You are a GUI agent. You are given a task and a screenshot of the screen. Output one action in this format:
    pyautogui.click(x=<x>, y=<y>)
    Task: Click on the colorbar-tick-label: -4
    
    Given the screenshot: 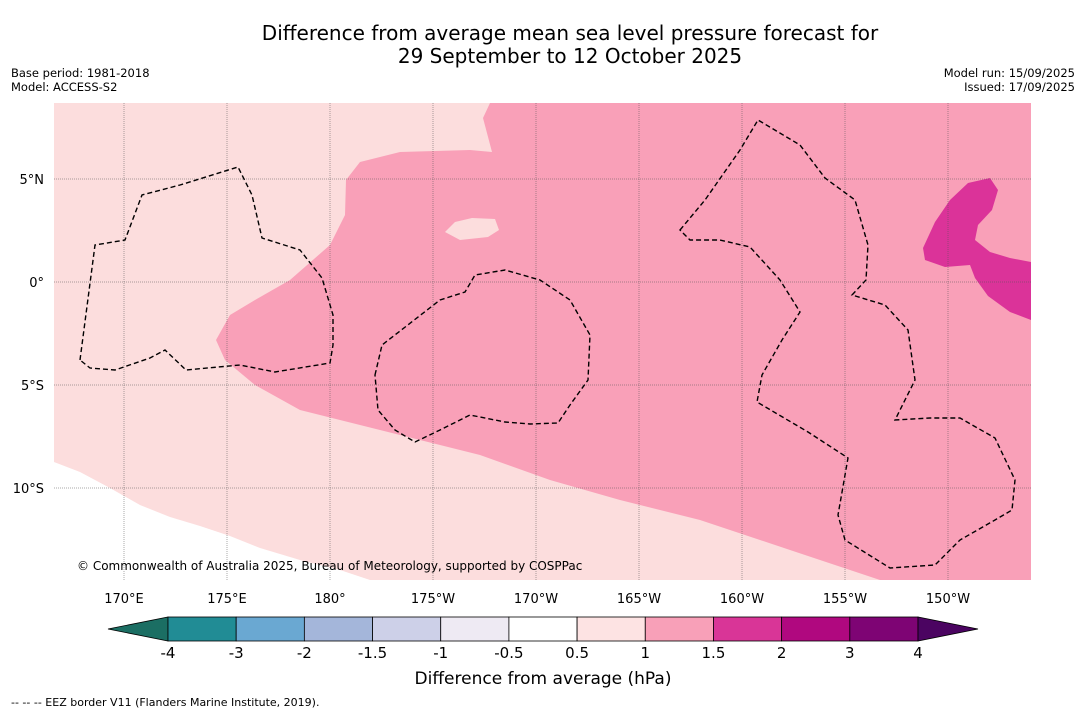 What is the action you would take?
    pyautogui.click(x=168, y=653)
    